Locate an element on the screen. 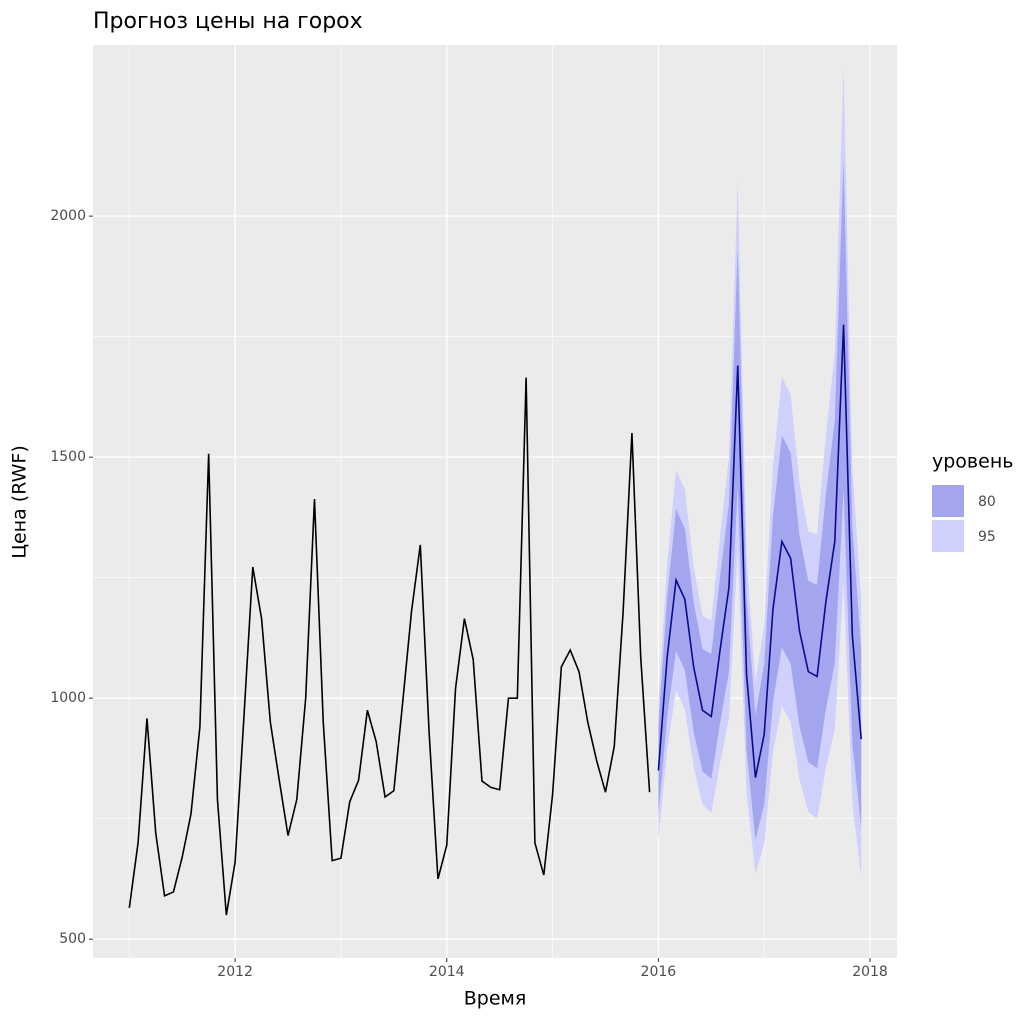 This screenshot has width=1024, height=1028. x-tick-label: 2016 is located at coordinates (659, 972).